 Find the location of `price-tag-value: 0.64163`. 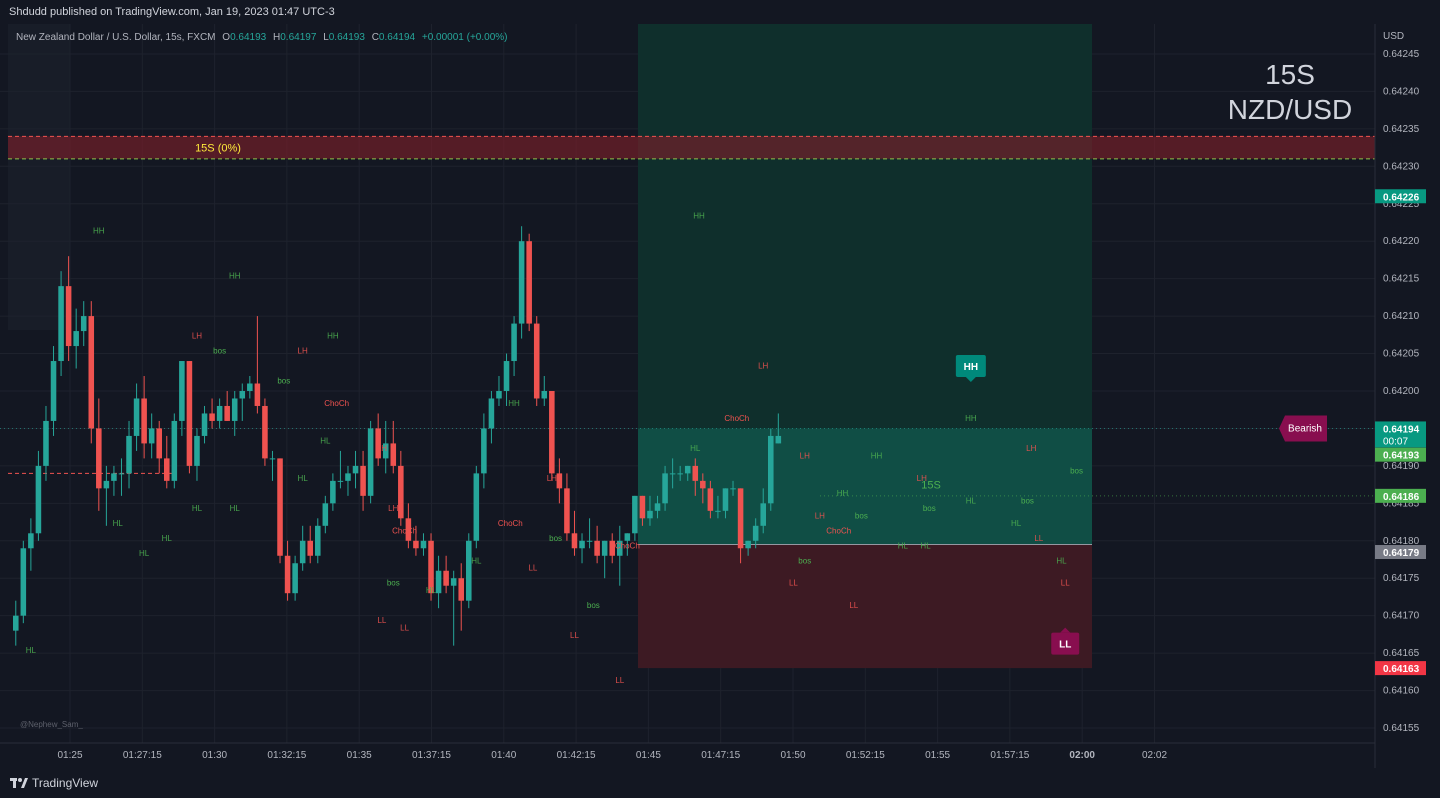

price-tag-value: 0.64163 is located at coordinates (1401, 669).